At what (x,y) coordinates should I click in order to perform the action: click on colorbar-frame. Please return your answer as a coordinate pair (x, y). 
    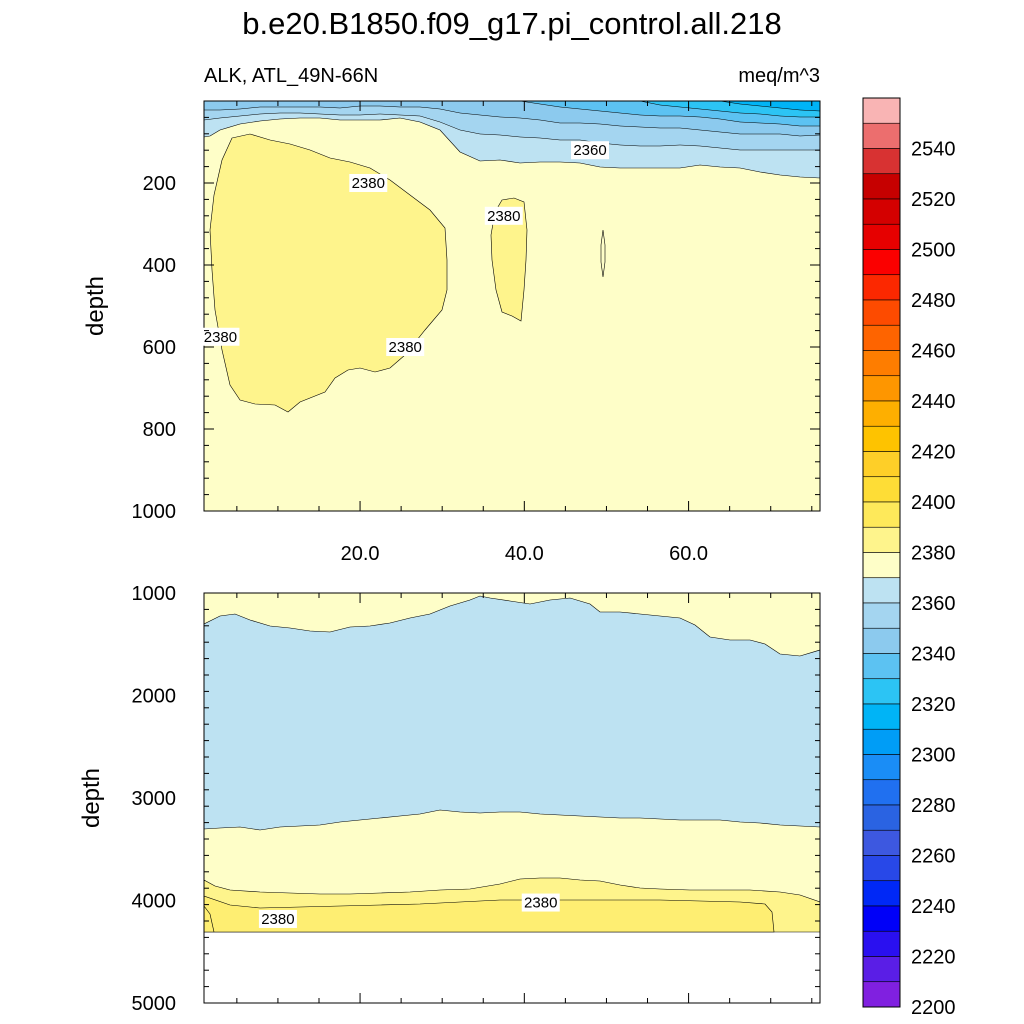
    Looking at the image, I should click on (881, 552).